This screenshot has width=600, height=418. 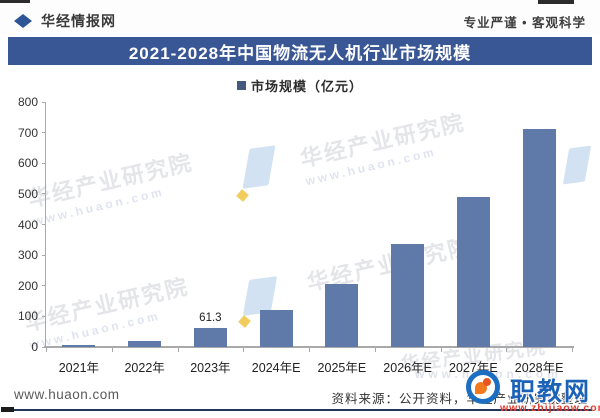 What do you see at coordinates (300, 51) in the screenshot?
I see `chart-title: 2021-2028年中国物流无人机行业市场规模` at bounding box center [300, 51].